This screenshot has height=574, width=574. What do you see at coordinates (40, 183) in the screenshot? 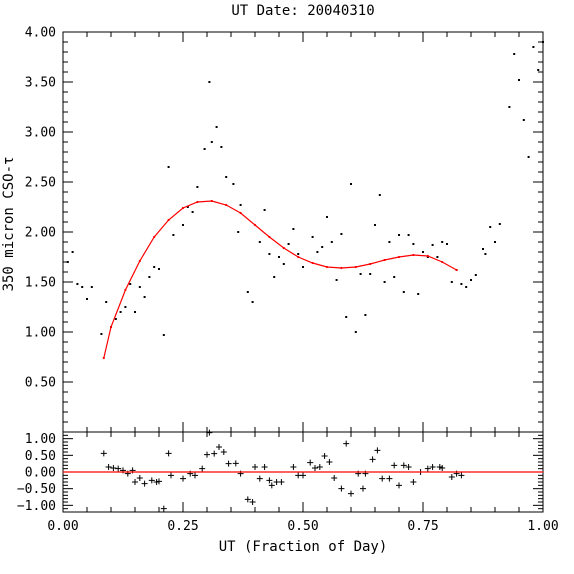
I see `y-tick-label: 2.50` at bounding box center [40, 183].